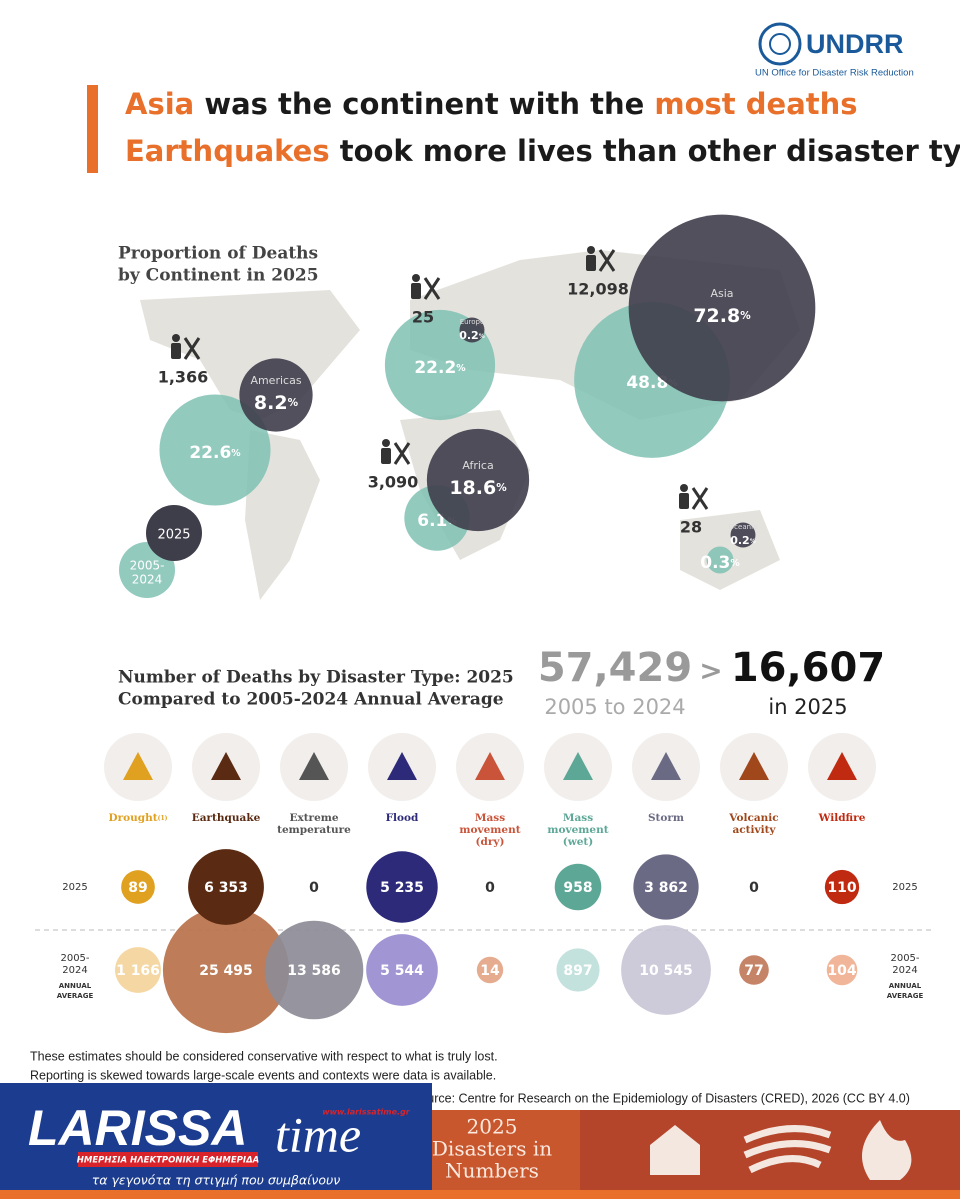 The image size is (960, 1199). Describe the element at coordinates (834, 73) in the screenshot. I see `logo-subtitle: UN Office for Disaster Risk Reduction` at that location.